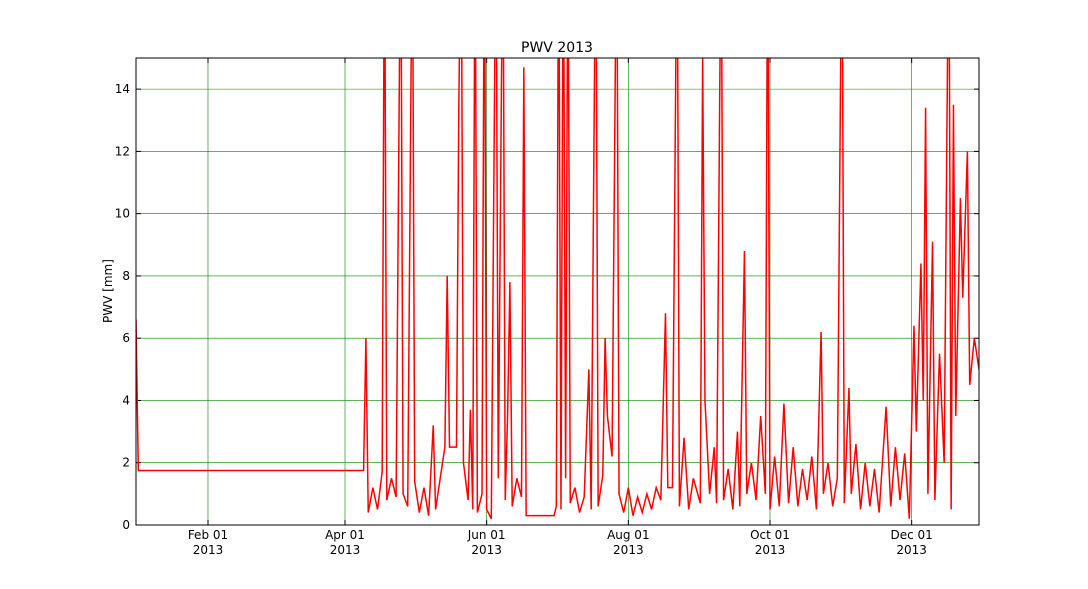 The height and width of the screenshot is (589, 1088). Describe the element at coordinates (122, 151) in the screenshot. I see `y-tick-label: 12` at that location.